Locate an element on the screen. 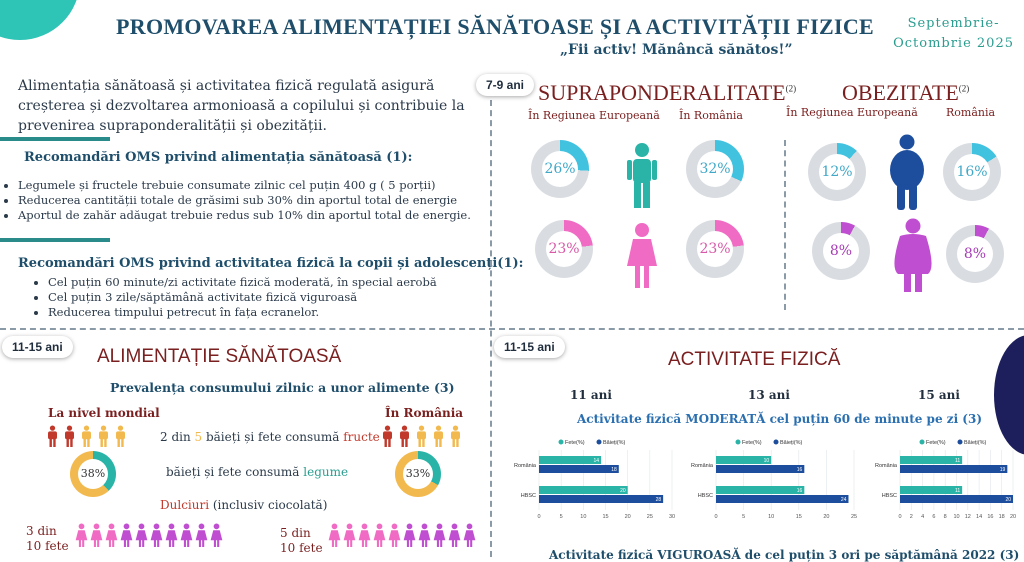 The height and width of the screenshot is (562, 1024). overweight-title-text: SUPRAPONDERALITATE is located at coordinates (662, 92).